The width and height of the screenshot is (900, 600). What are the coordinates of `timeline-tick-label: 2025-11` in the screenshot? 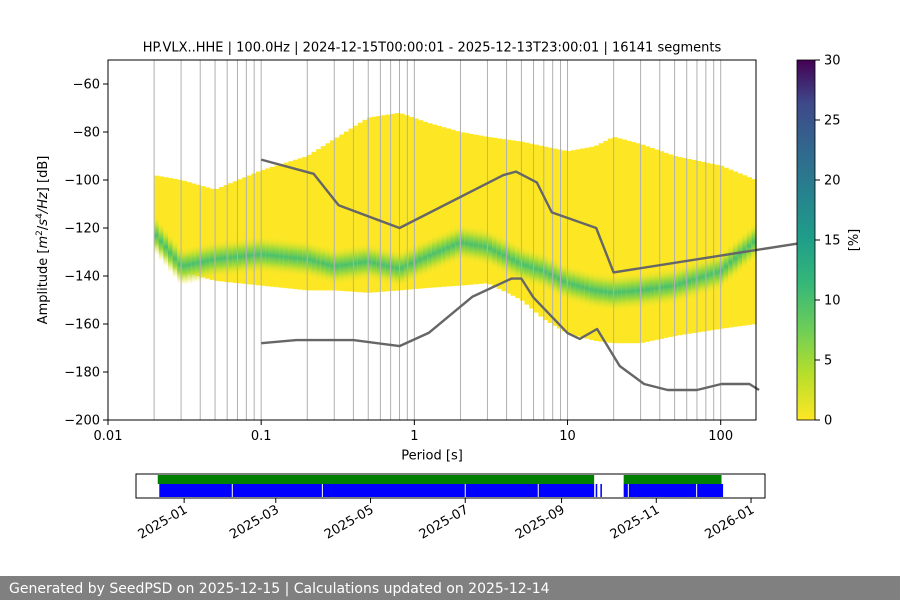 It's located at (635, 522).